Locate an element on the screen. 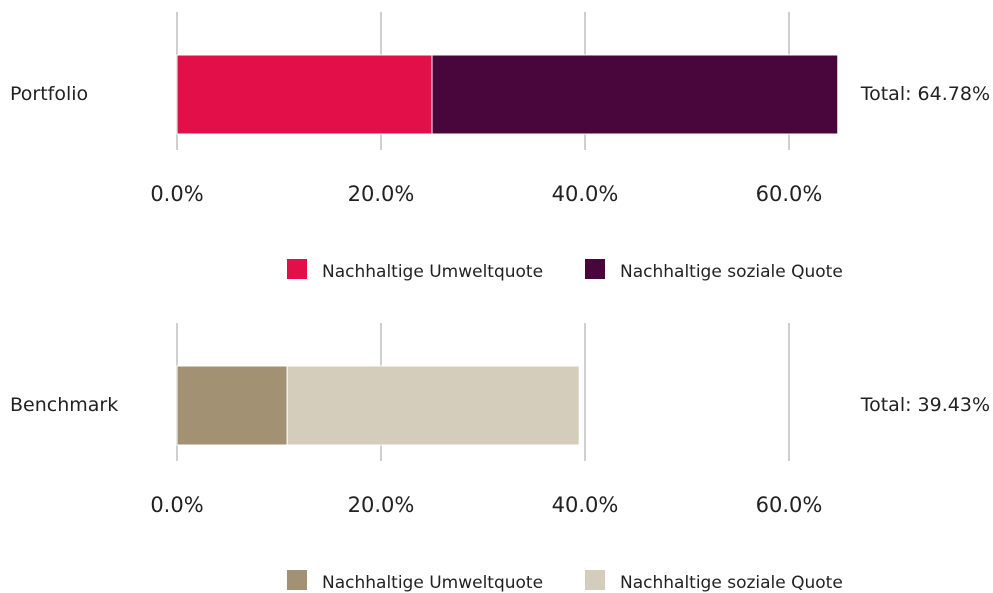  category-label: Benchmark is located at coordinates (64, 405).